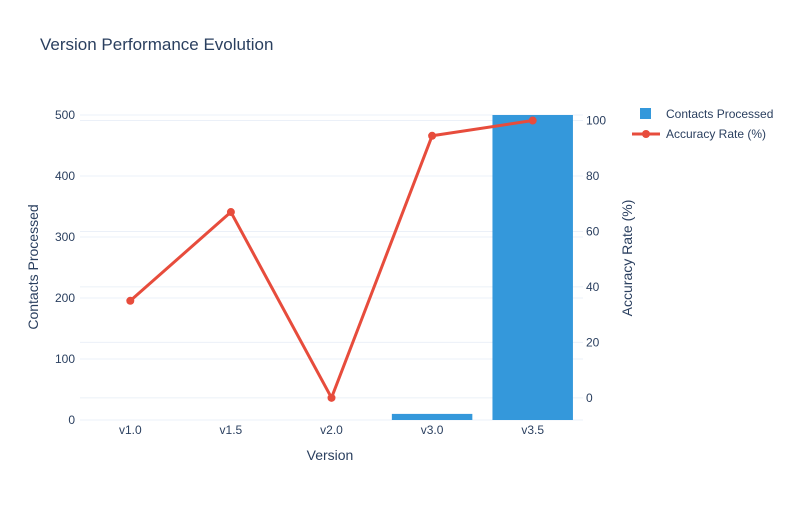 Image resolution: width=800 pixels, height=505 pixels. Describe the element at coordinates (593, 342) in the screenshot. I see `right-tick-label: 20` at that location.